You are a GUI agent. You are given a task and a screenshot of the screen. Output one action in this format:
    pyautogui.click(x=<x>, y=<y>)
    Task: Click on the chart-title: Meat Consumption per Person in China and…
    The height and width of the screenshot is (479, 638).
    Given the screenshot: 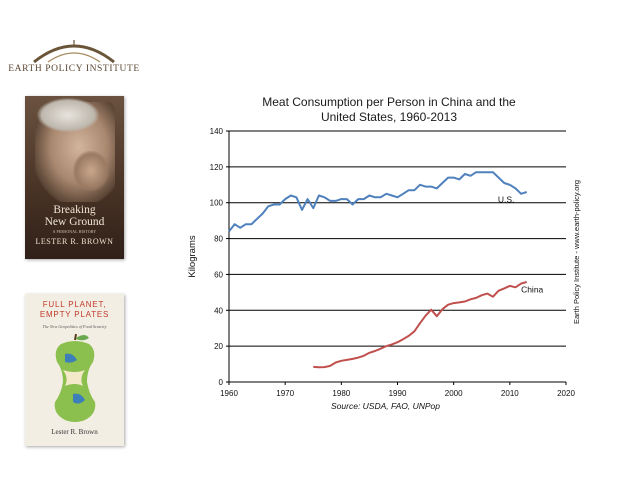 What is the action you would take?
    pyautogui.click(x=389, y=109)
    